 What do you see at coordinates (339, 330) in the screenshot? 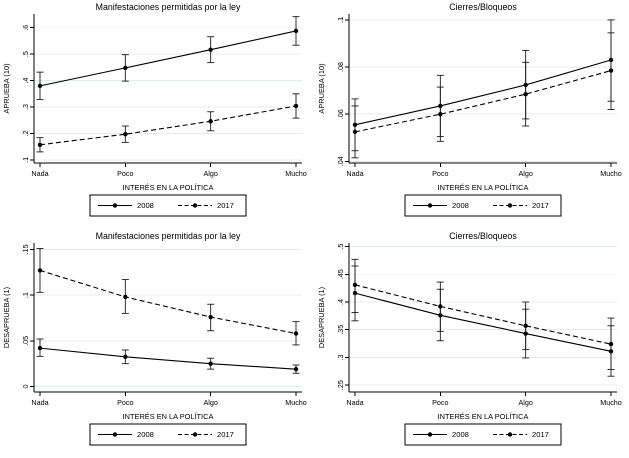
I see `y-tick-label: .35` at bounding box center [339, 330].